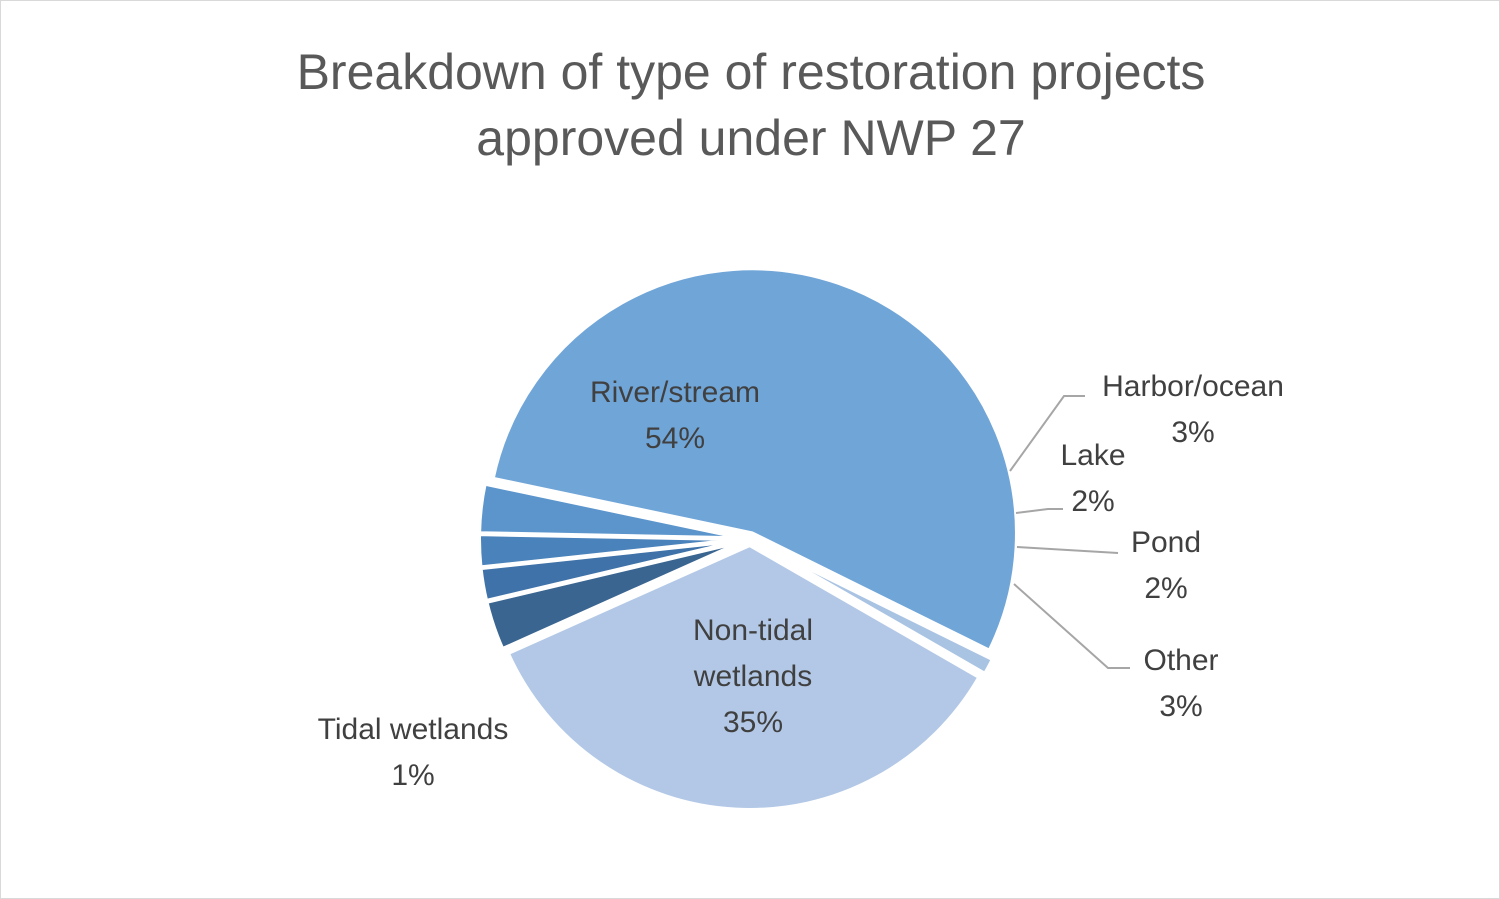 Image resolution: width=1500 pixels, height=899 pixels. I want to click on data-label-percent-tidal-wetlands: 1%, so click(412, 775).